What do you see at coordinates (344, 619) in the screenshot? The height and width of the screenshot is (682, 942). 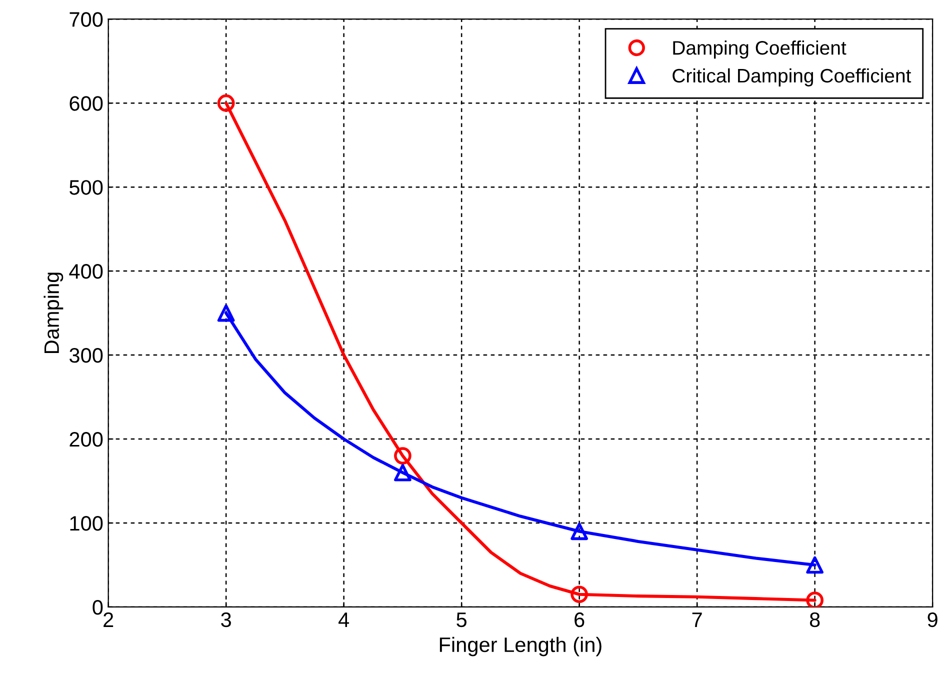 I see `x-tick-label: 4` at bounding box center [344, 619].